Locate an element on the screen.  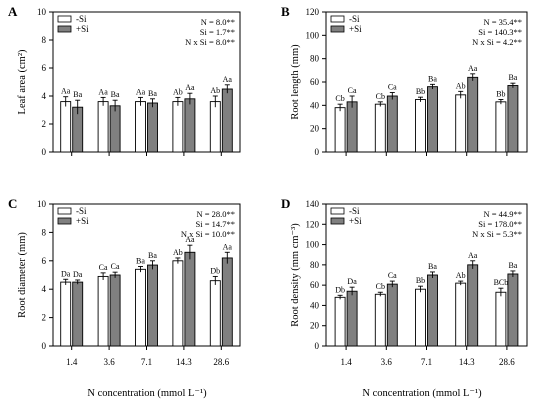
x-axis-title-left: N concentration (mmol L⁻¹) is located at coordinates (147, 393).